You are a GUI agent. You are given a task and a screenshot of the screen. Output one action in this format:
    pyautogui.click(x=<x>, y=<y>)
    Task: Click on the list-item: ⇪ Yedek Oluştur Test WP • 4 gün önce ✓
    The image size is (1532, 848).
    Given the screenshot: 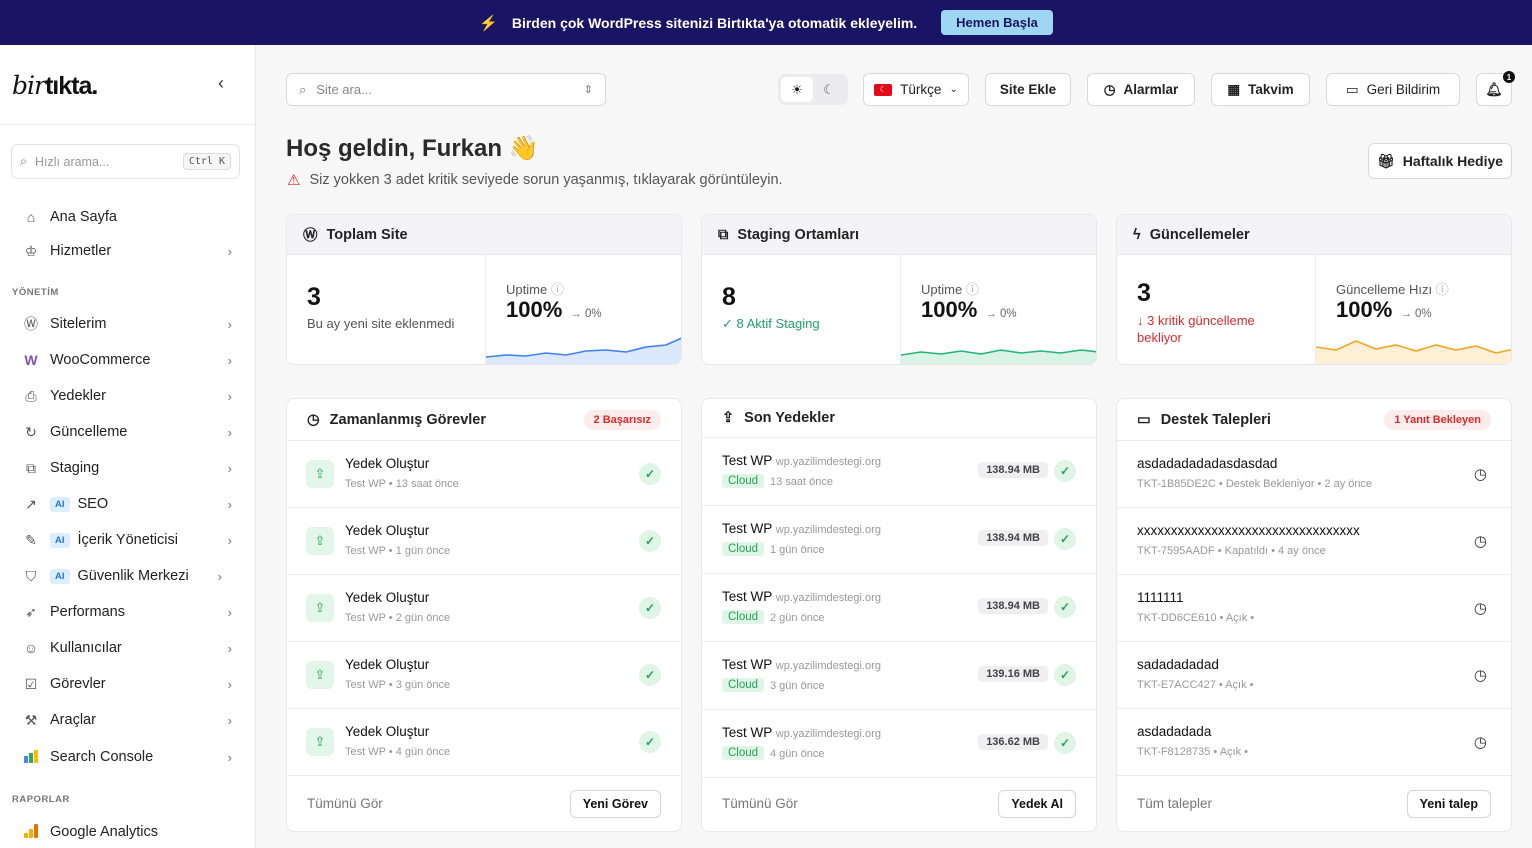 What is the action you would take?
    pyautogui.click(x=484, y=742)
    